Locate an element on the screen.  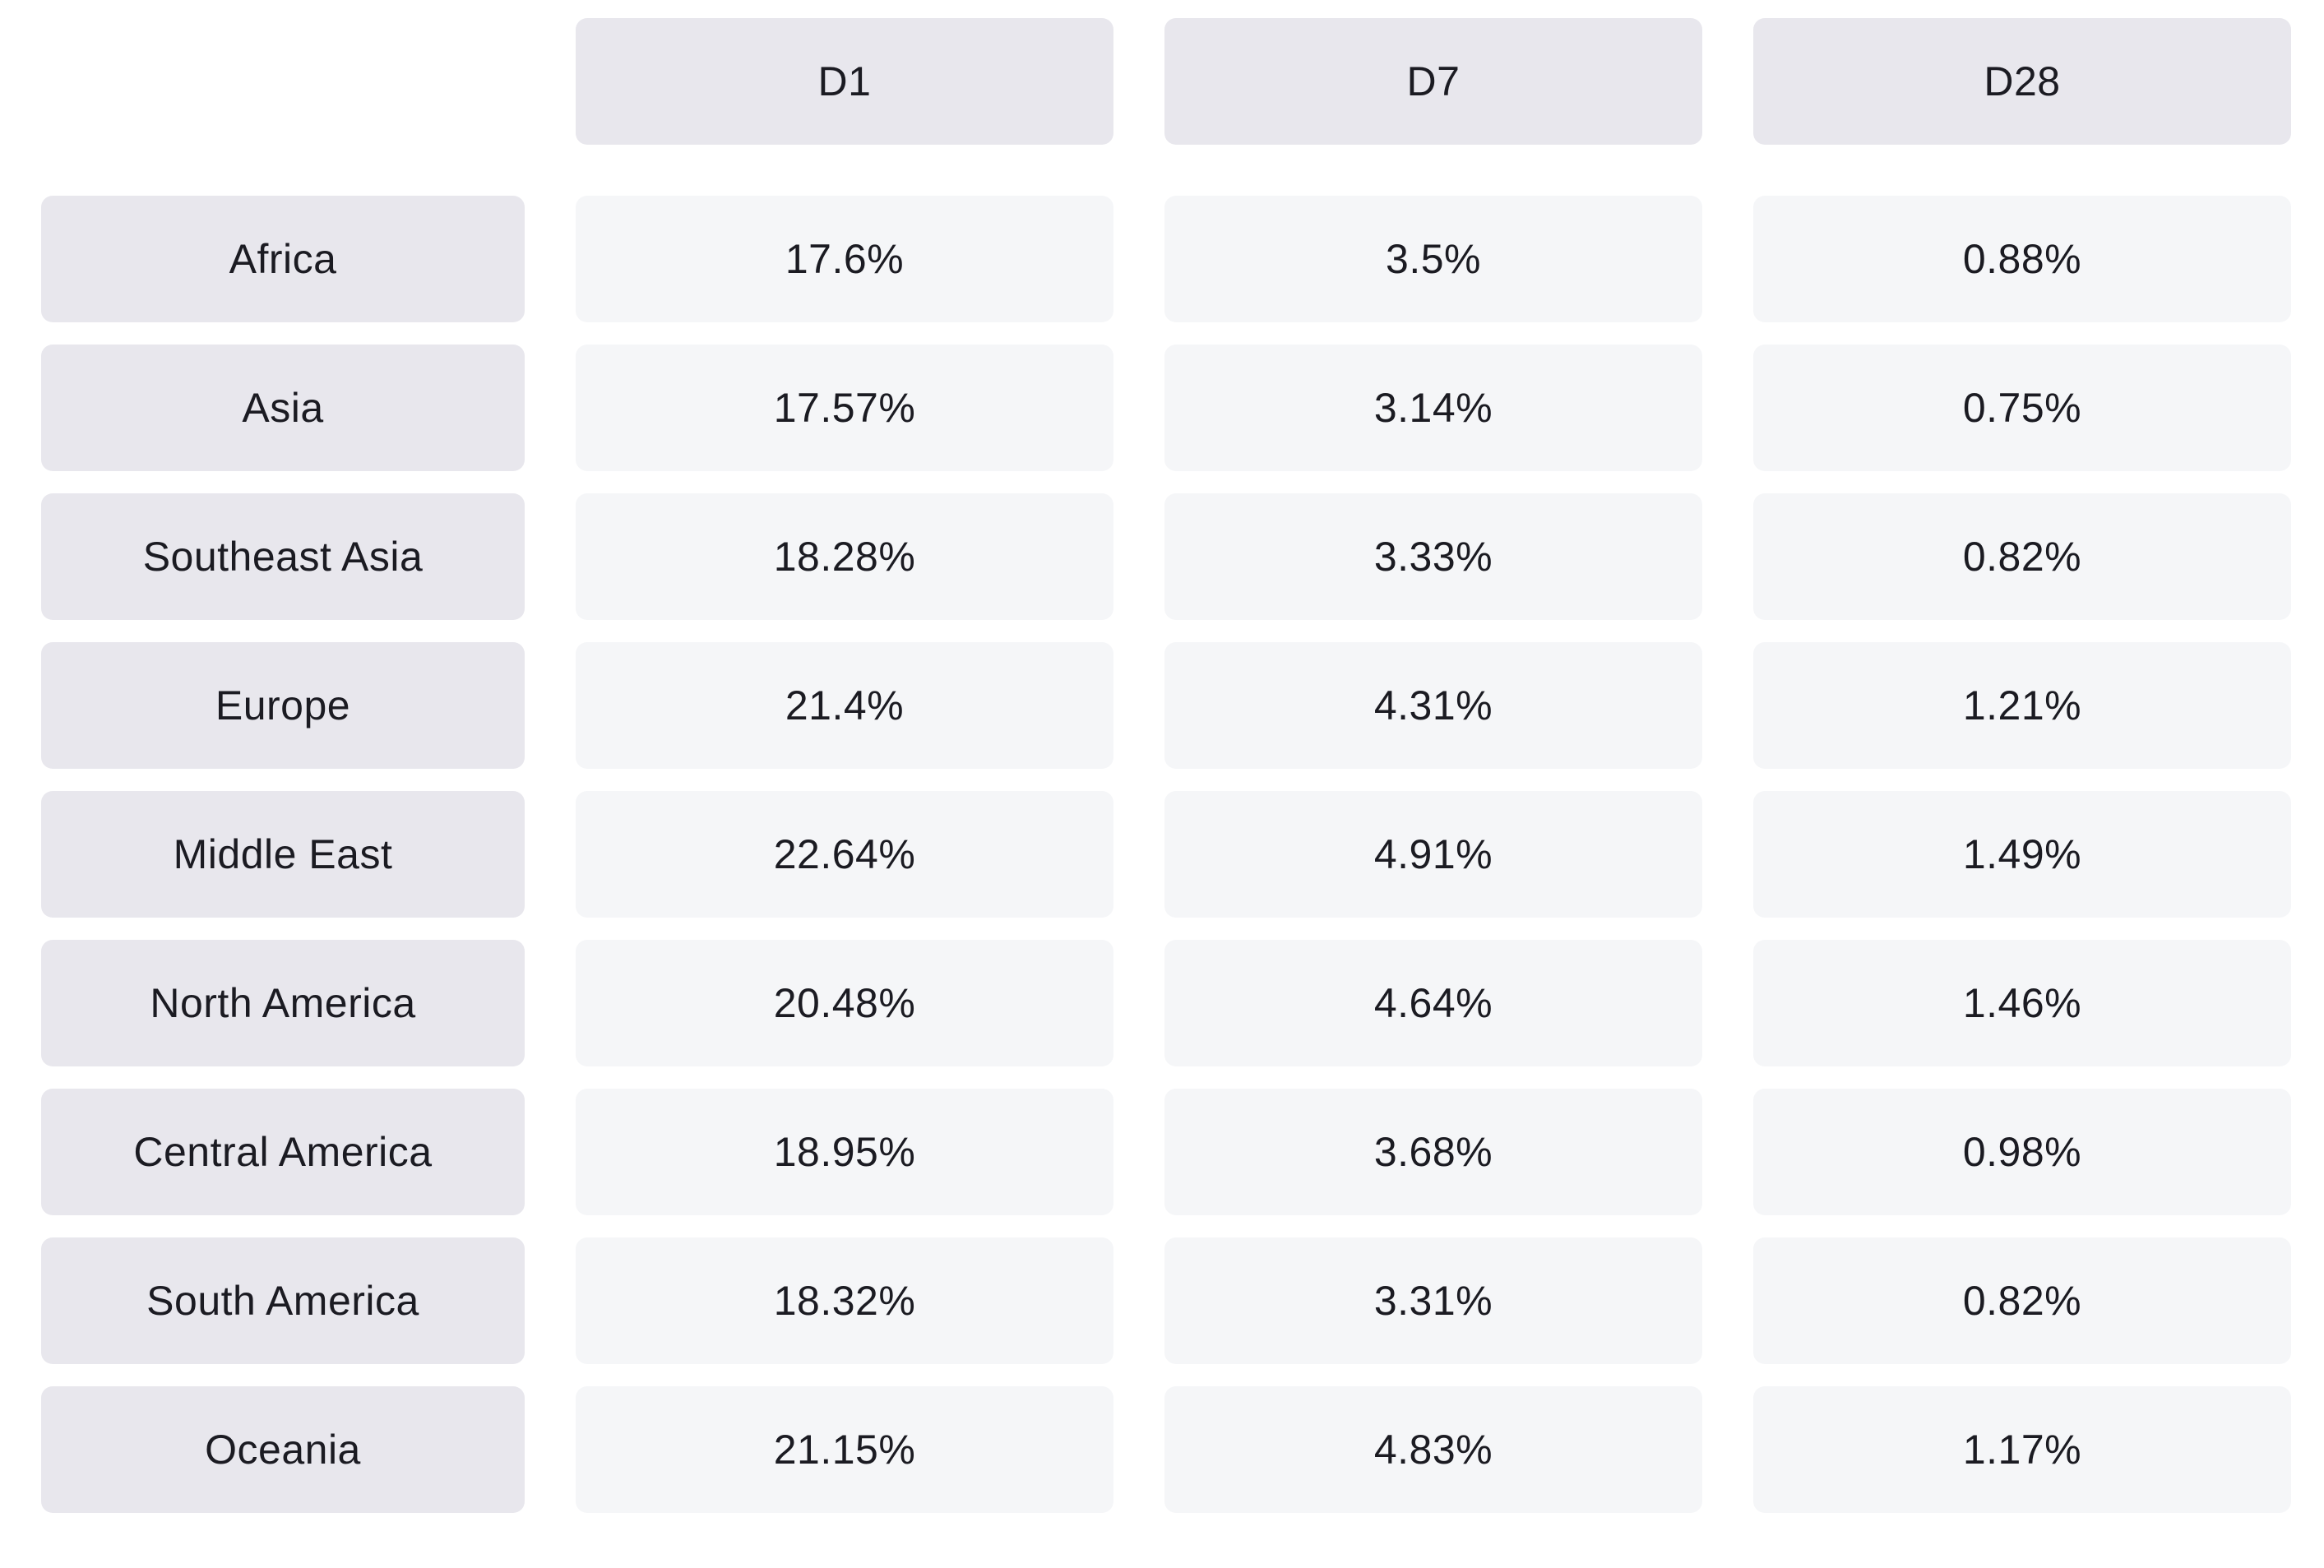
table-cell-africa-d1: 17.6% is located at coordinates (844, 259).